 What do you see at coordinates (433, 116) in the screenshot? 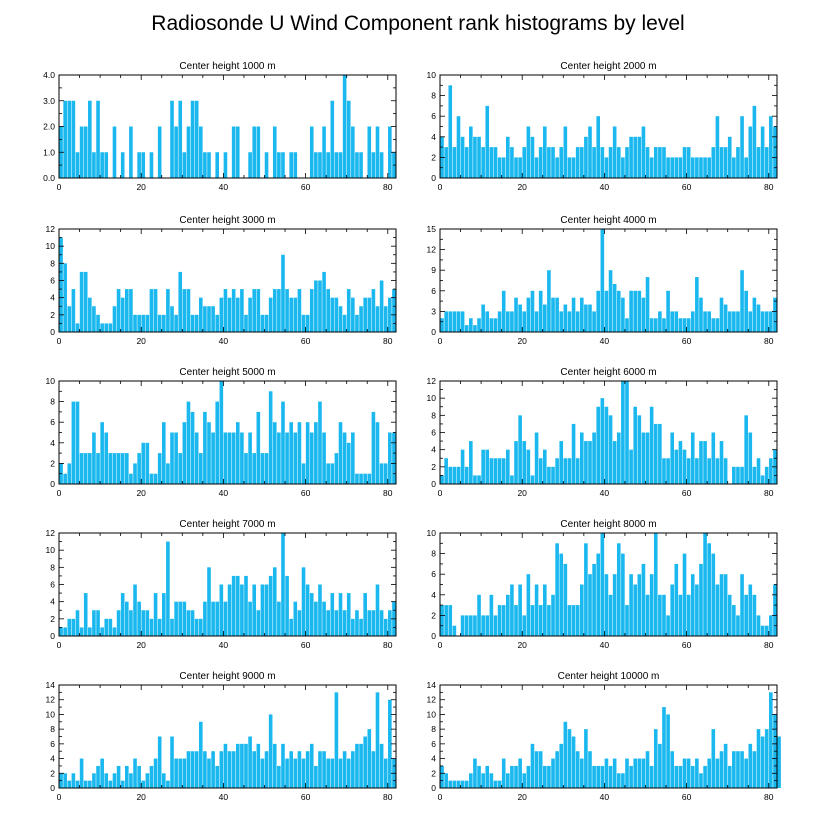
I see `y-tick-label: 6` at bounding box center [433, 116].